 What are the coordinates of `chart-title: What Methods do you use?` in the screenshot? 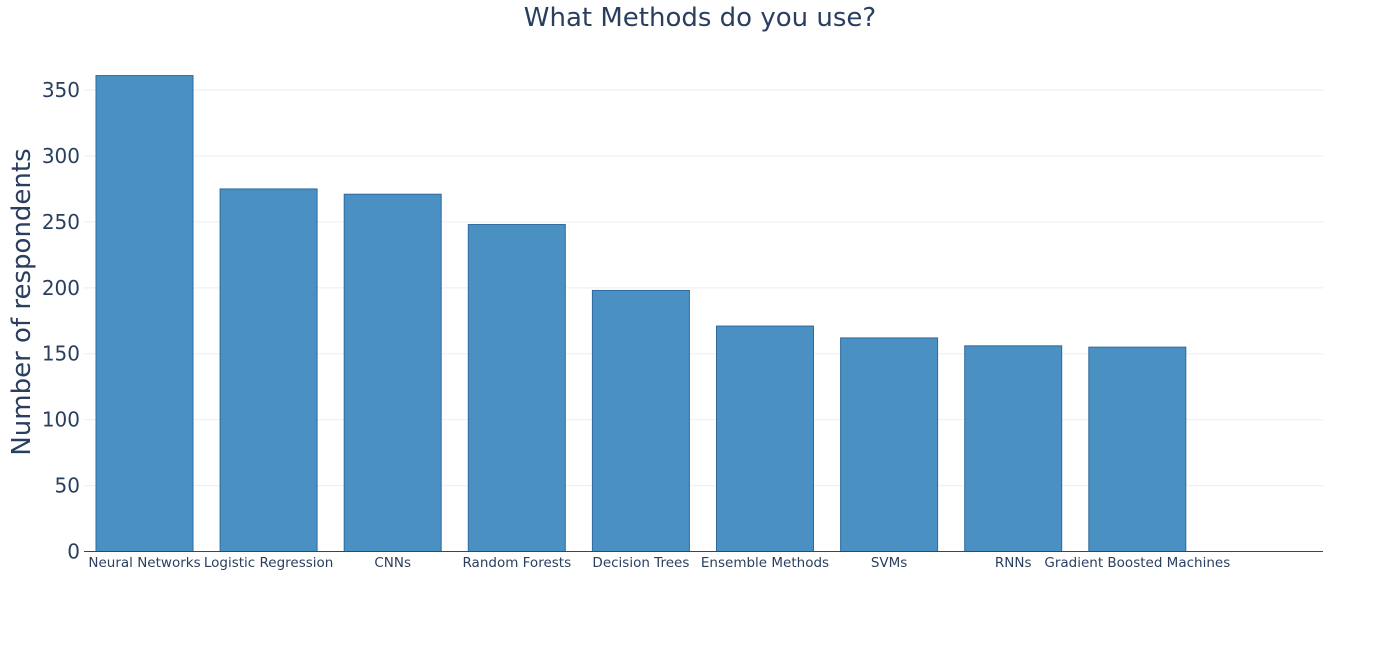 It's located at (700, 18).